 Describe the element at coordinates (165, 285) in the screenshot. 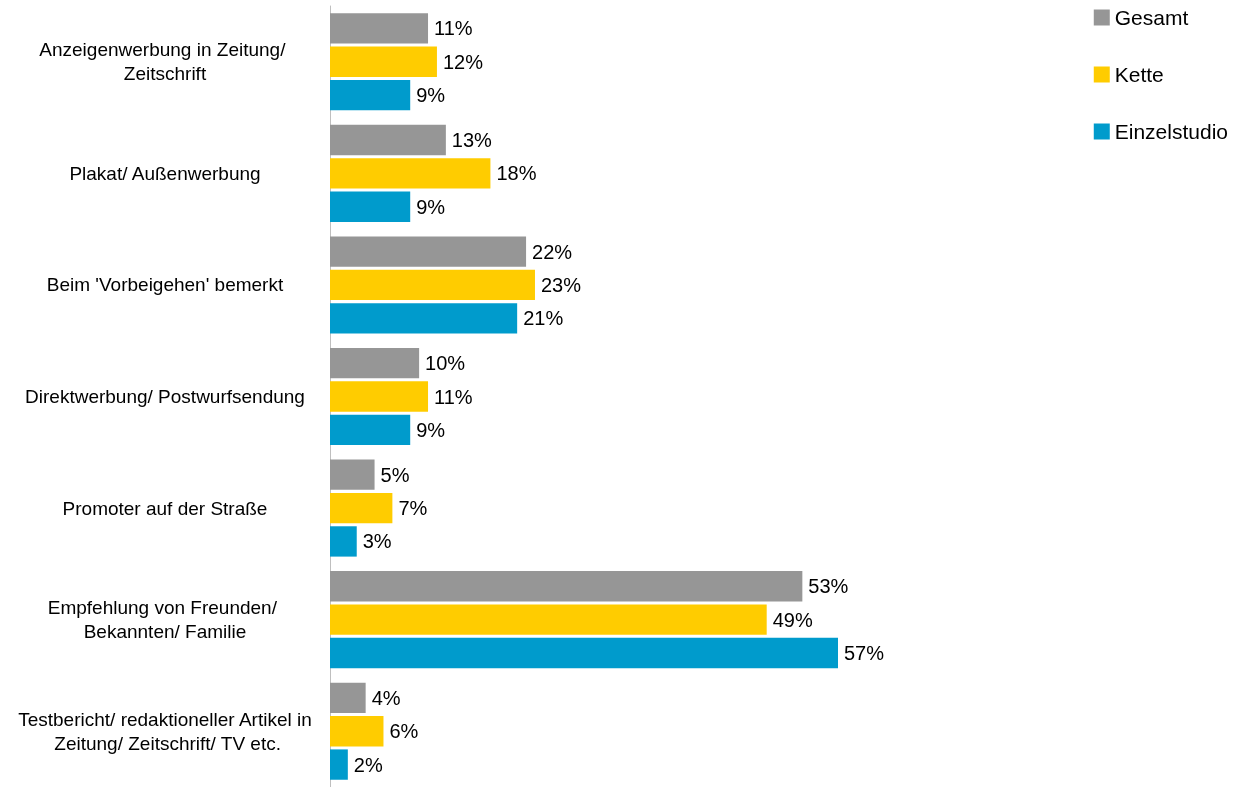

I see `y-tick-label: Beim 'Vorbeigehen' bemerkt` at that location.